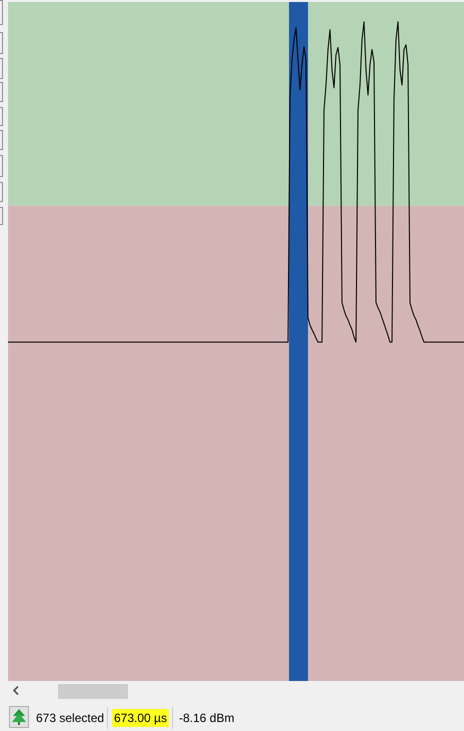  I want to click on text: 673 selected, so click(70, 718).